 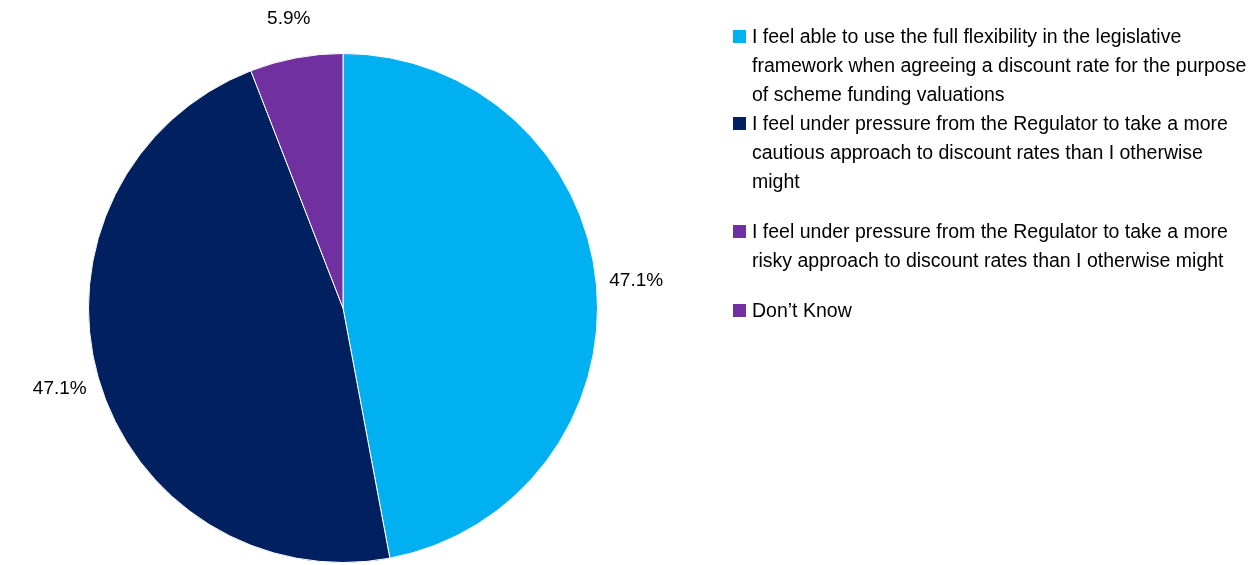 What do you see at coordinates (1000, 65) in the screenshot?
I see `legend-label: I feel able to use the full flexibility in the legislative framework when agreeing a discount rate for the purpose of scheme funding valuations` at bounding box center [1000, 65].